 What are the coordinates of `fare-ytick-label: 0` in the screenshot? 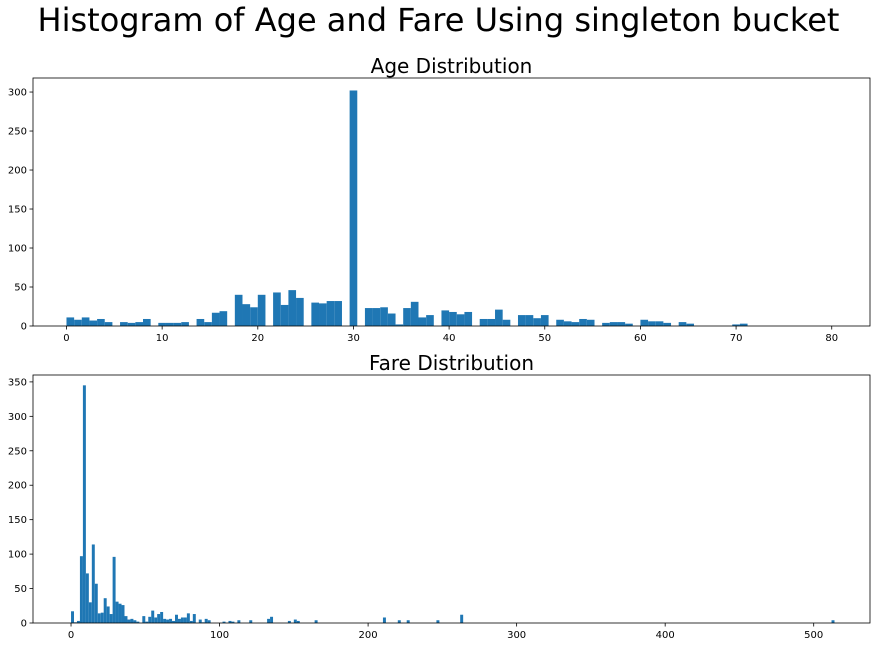 It's located at (24, 624).